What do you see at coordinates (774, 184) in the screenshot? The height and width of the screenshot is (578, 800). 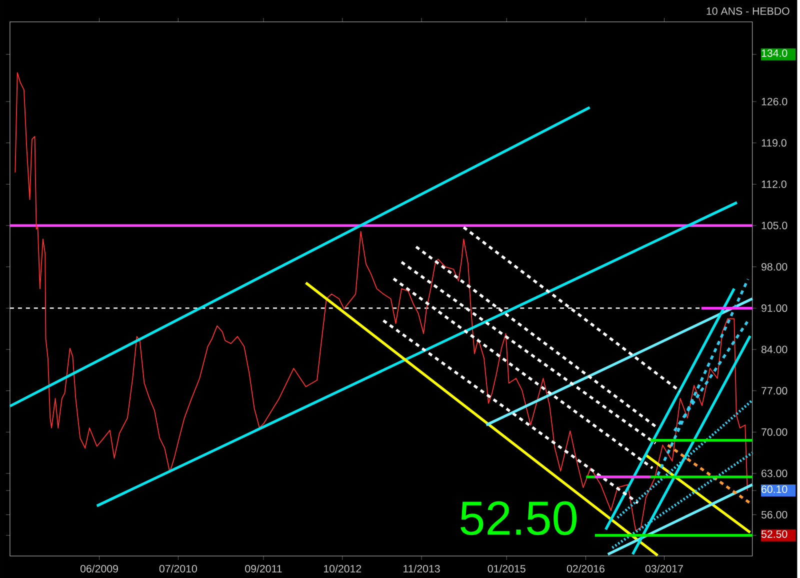 I see `y-tick-label: 112.0` at bounding box center [774, 184].